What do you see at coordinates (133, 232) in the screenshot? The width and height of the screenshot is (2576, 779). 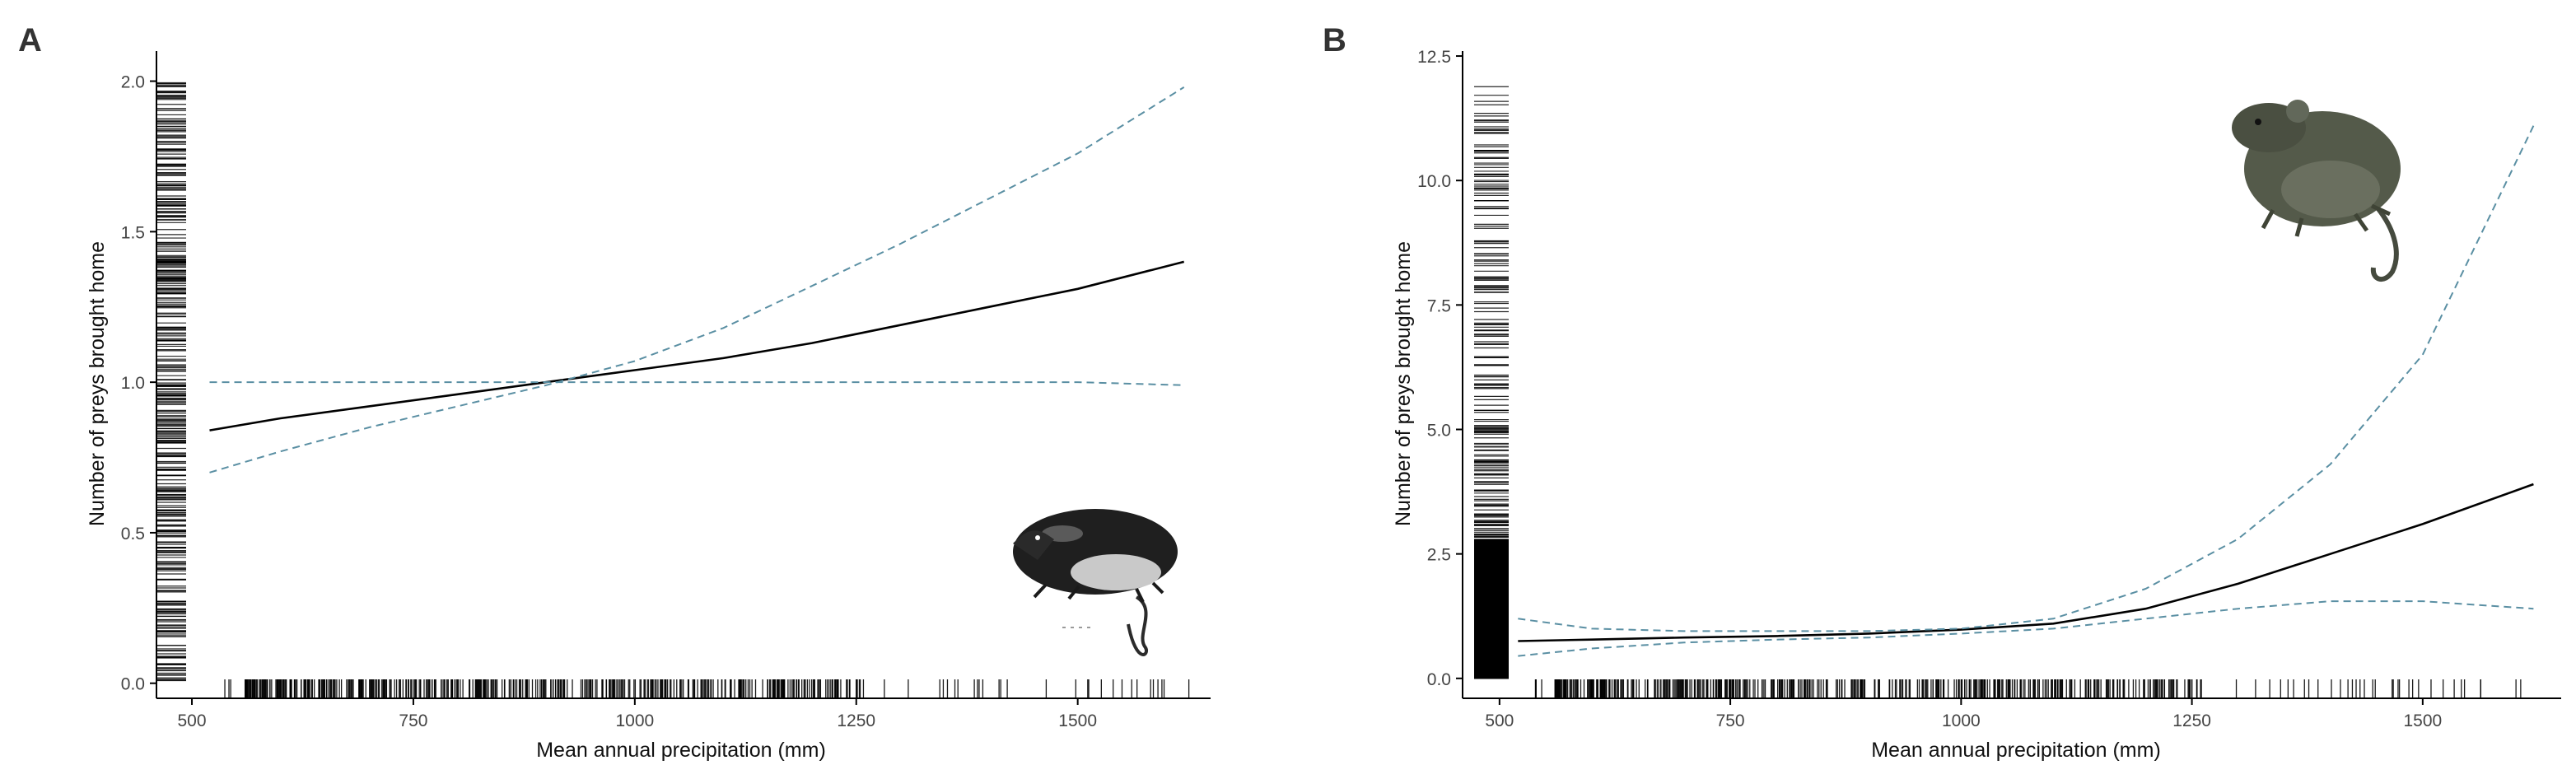 I see `panel-a-y-tick-label: 1.5` at bounding box center [133, 232].